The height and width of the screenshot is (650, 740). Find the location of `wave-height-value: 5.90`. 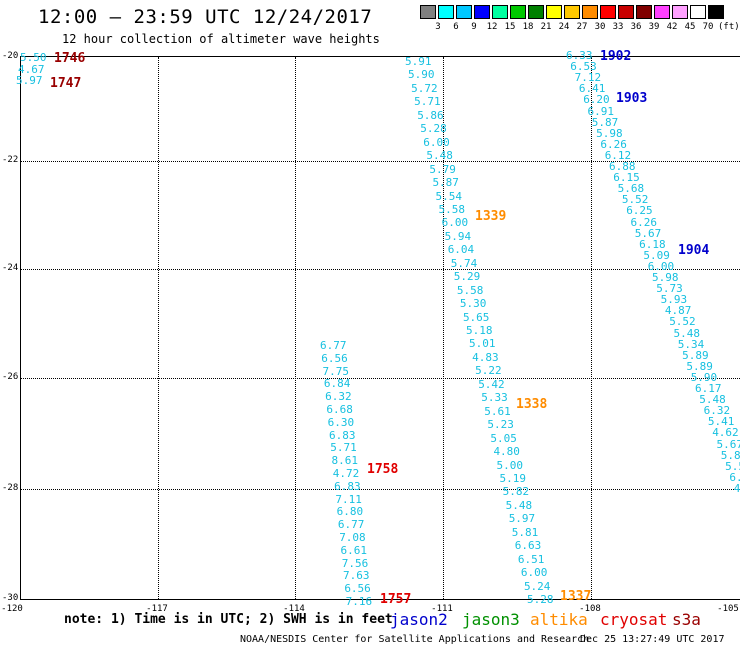

wave-height-value: 5.90 is located at coordinates (421, 75).